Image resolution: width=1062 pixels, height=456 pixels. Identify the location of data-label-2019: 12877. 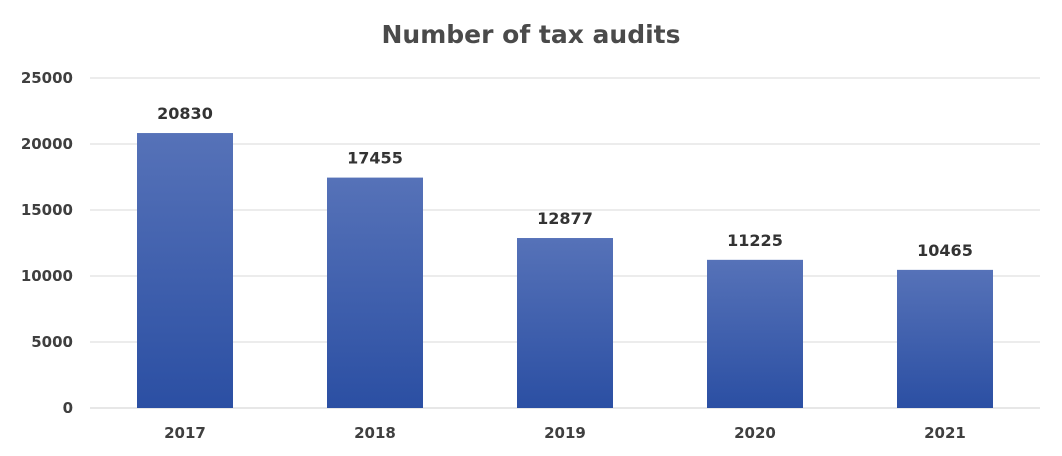
(565, 218).